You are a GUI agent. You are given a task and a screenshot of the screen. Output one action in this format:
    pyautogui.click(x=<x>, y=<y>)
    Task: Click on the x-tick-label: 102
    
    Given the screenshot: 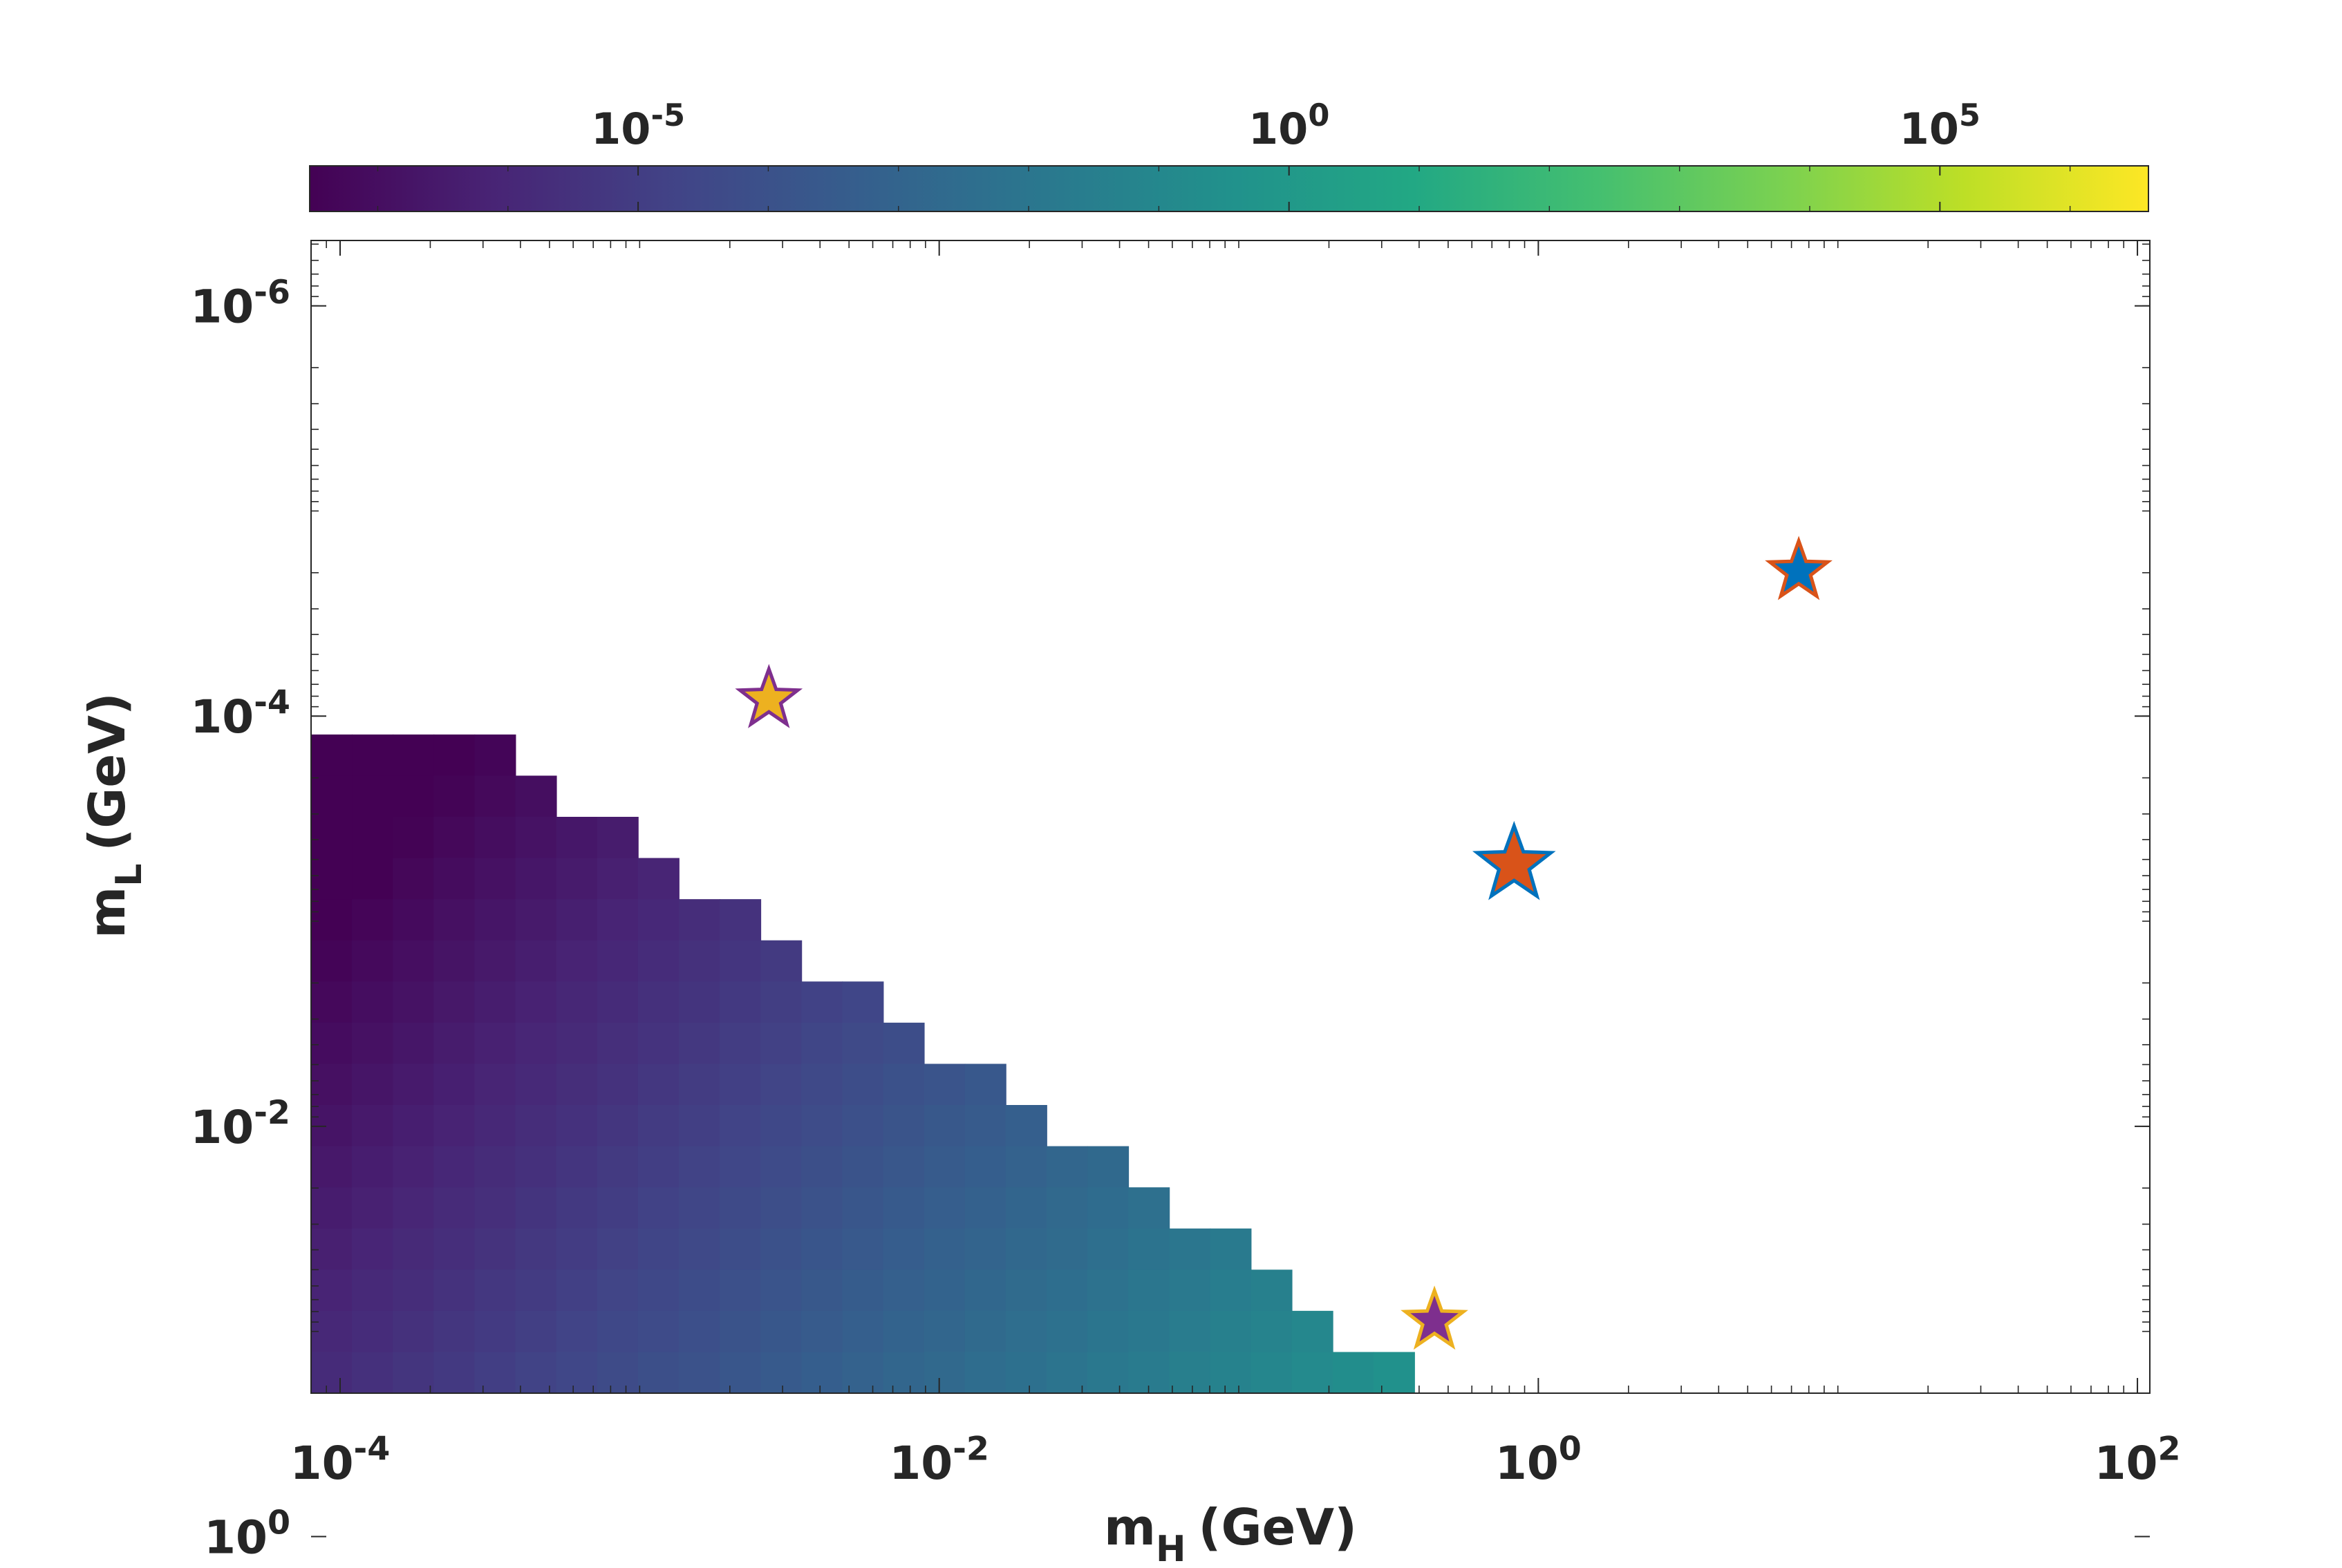 What is the action you would take?
    pyautogui.click(x=2138, y=1460)
    